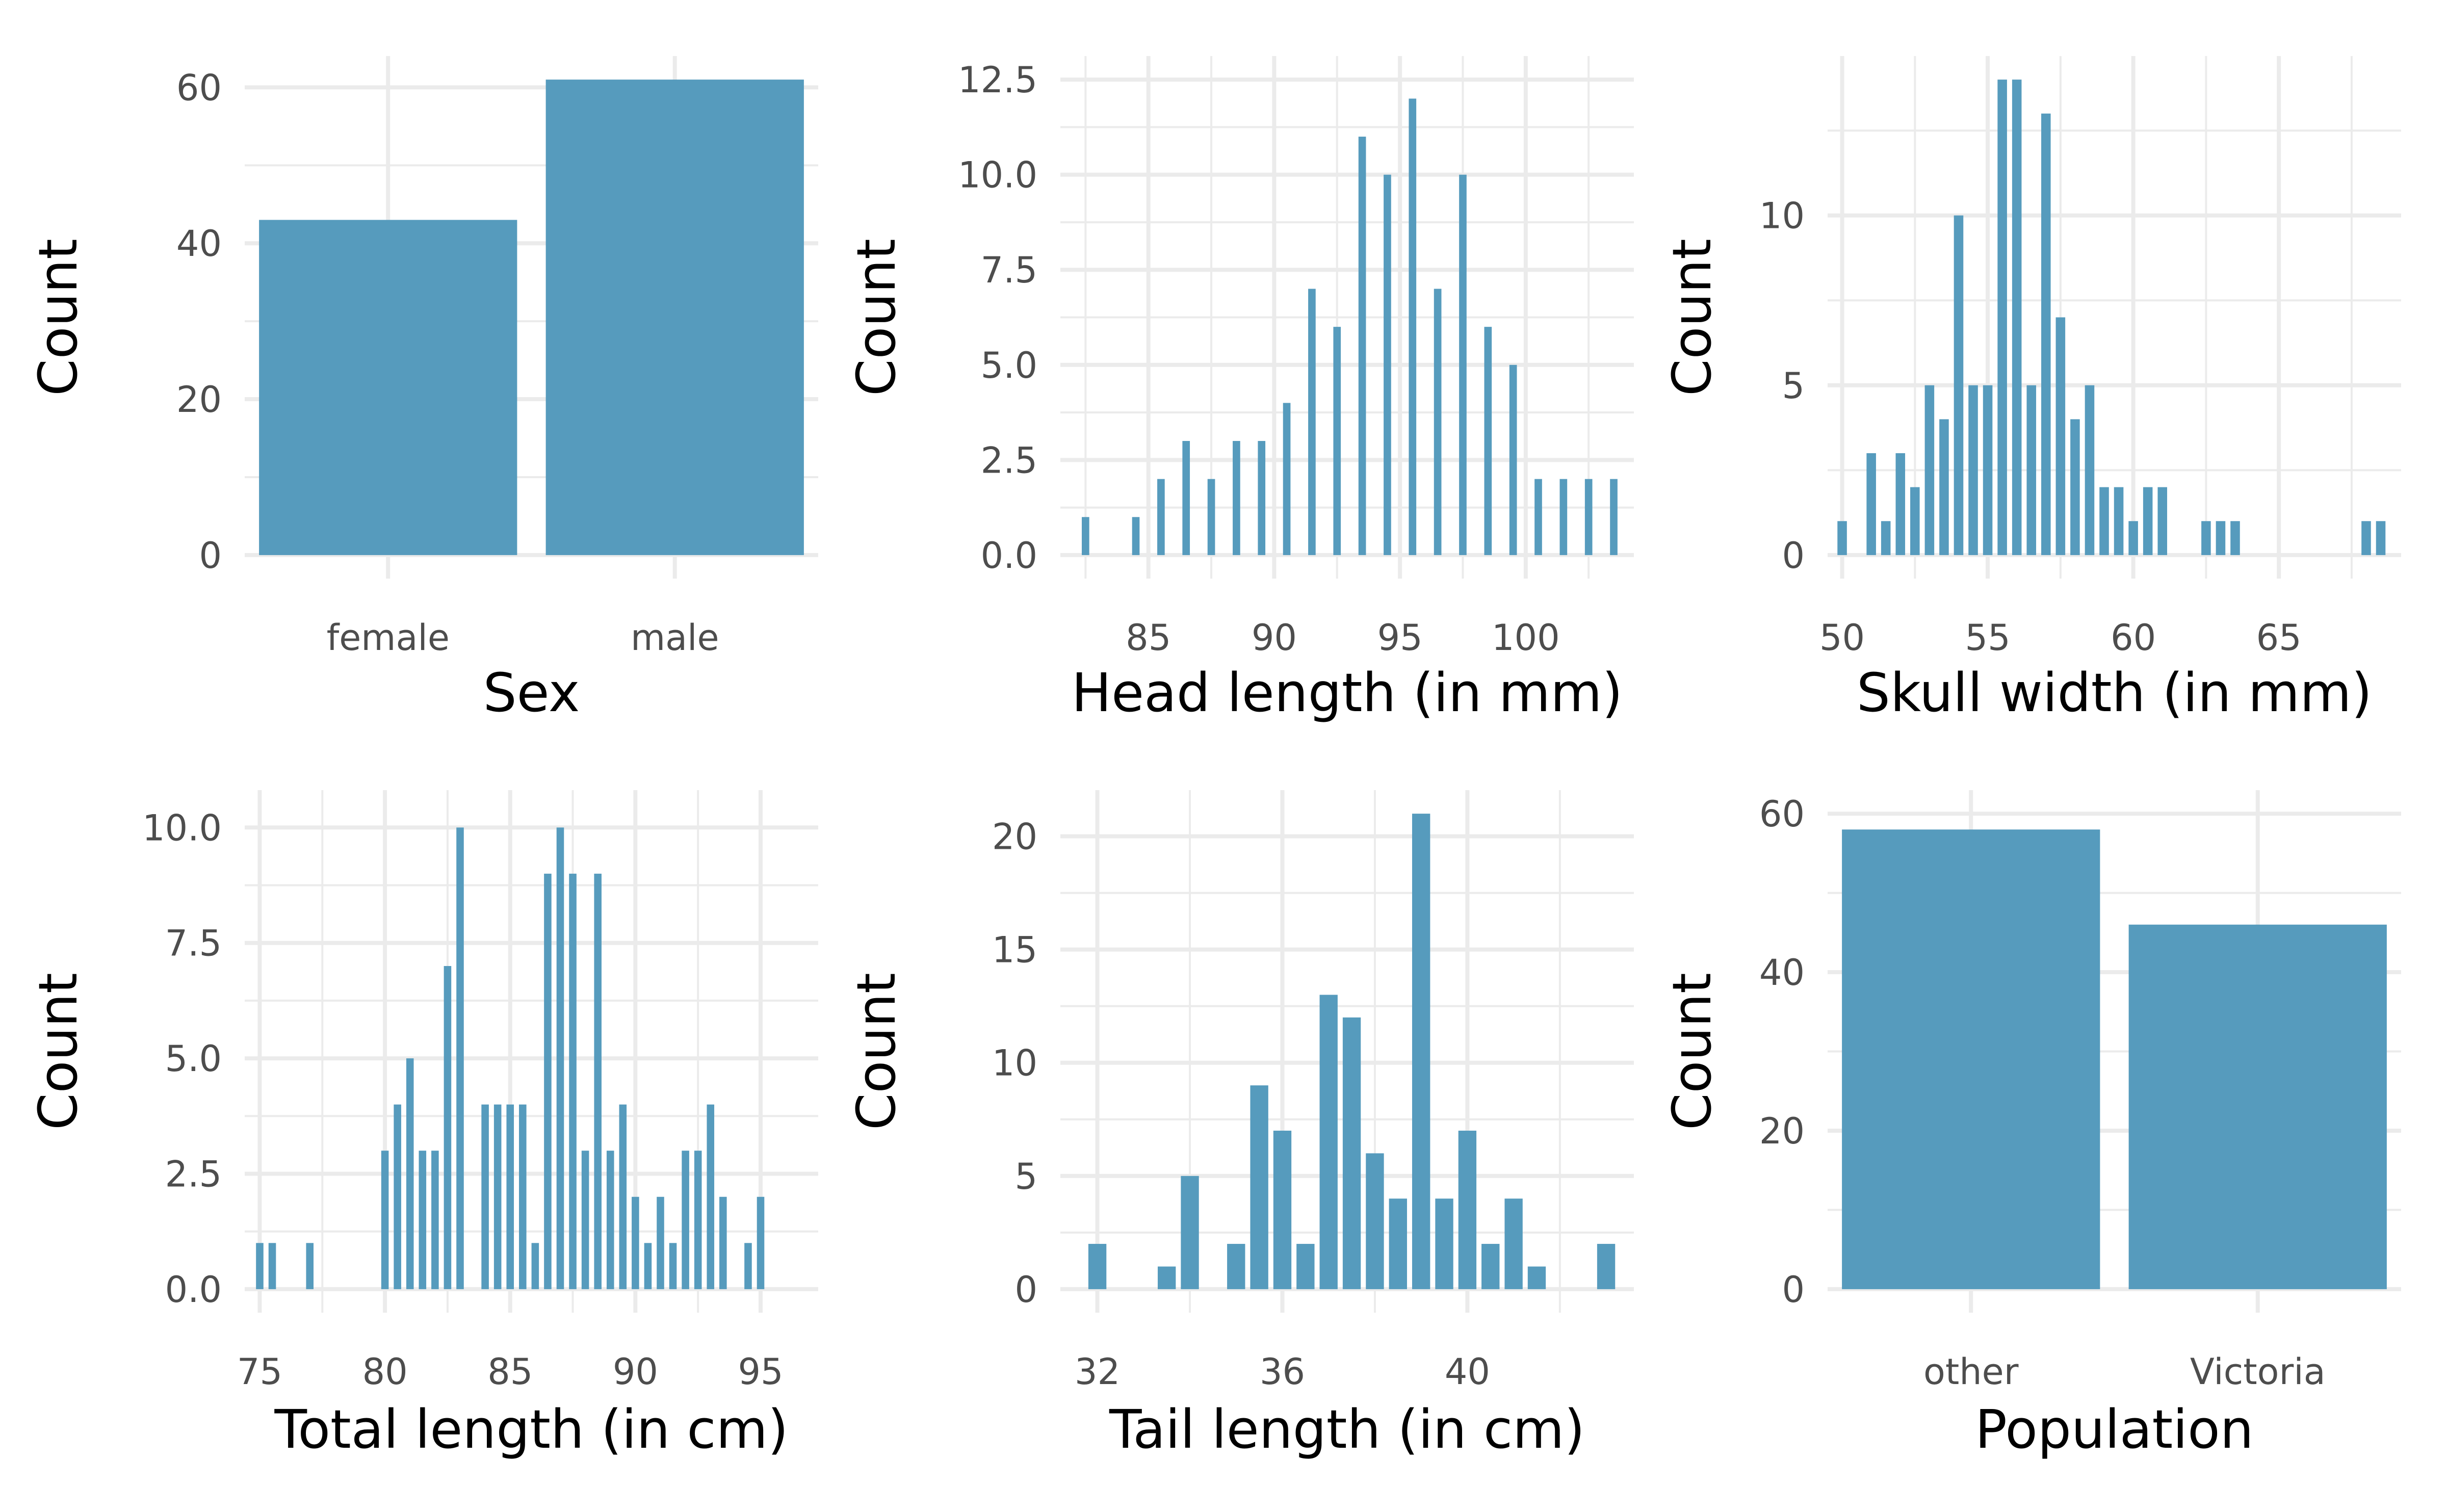 Image resolution: width=2447 pixels, height=1512 pixels. What do you see at coordinates (1014, 950) in the screenshot?
I see `y-tick-label: 15` at bounding box center [1014, 950].